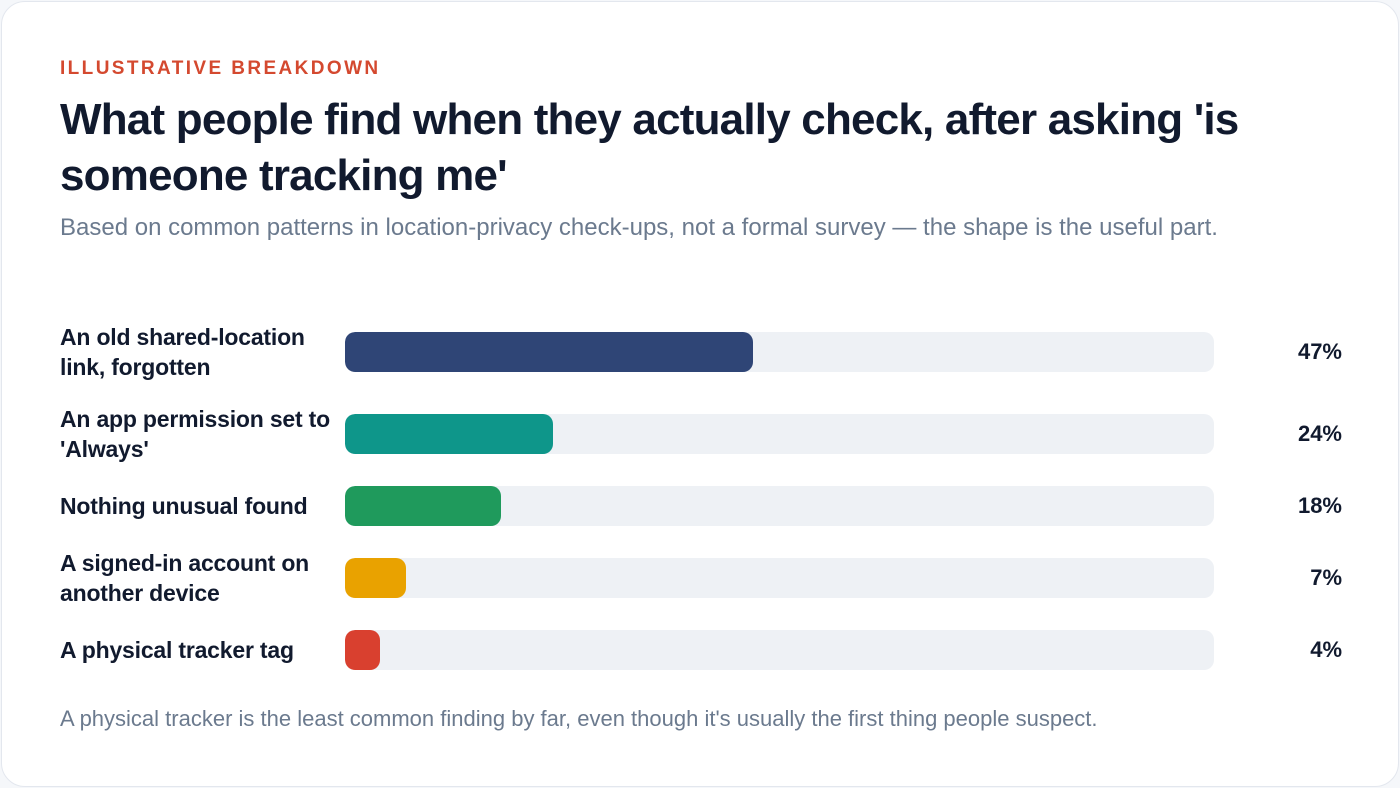 This screenshot has height=788, width=1400. I want to click on bar-category-label: A signed-in account on another device, so click(185, 578).